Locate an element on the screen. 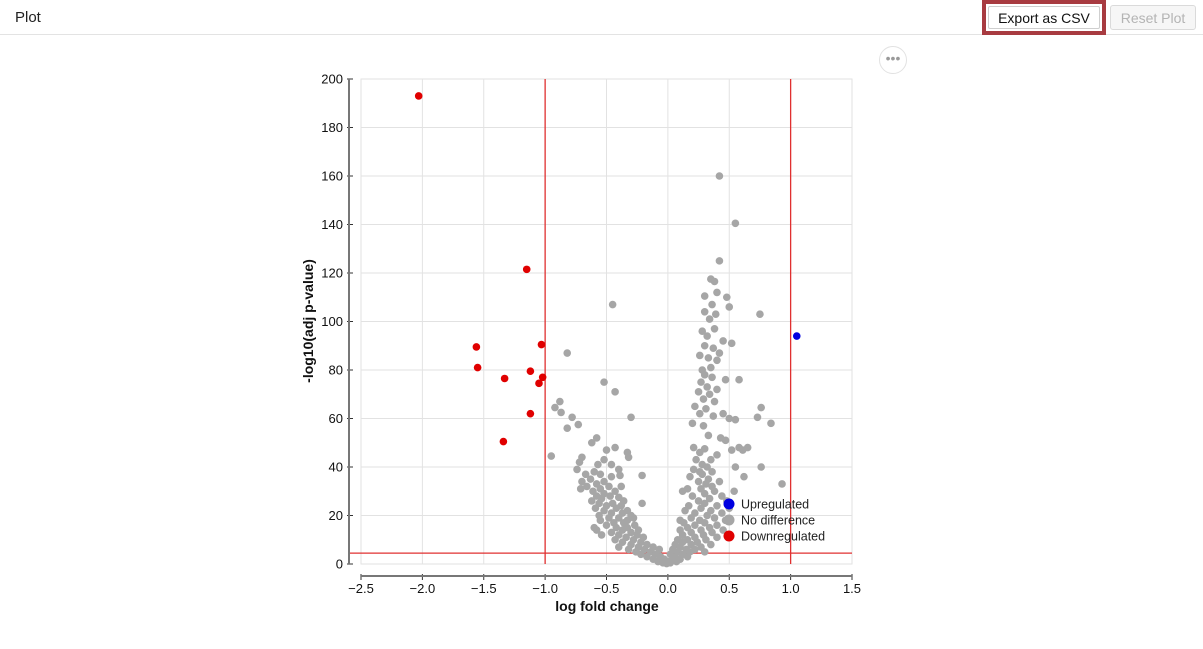  y-tick-label: 100 is located at coordinates (332, 321).